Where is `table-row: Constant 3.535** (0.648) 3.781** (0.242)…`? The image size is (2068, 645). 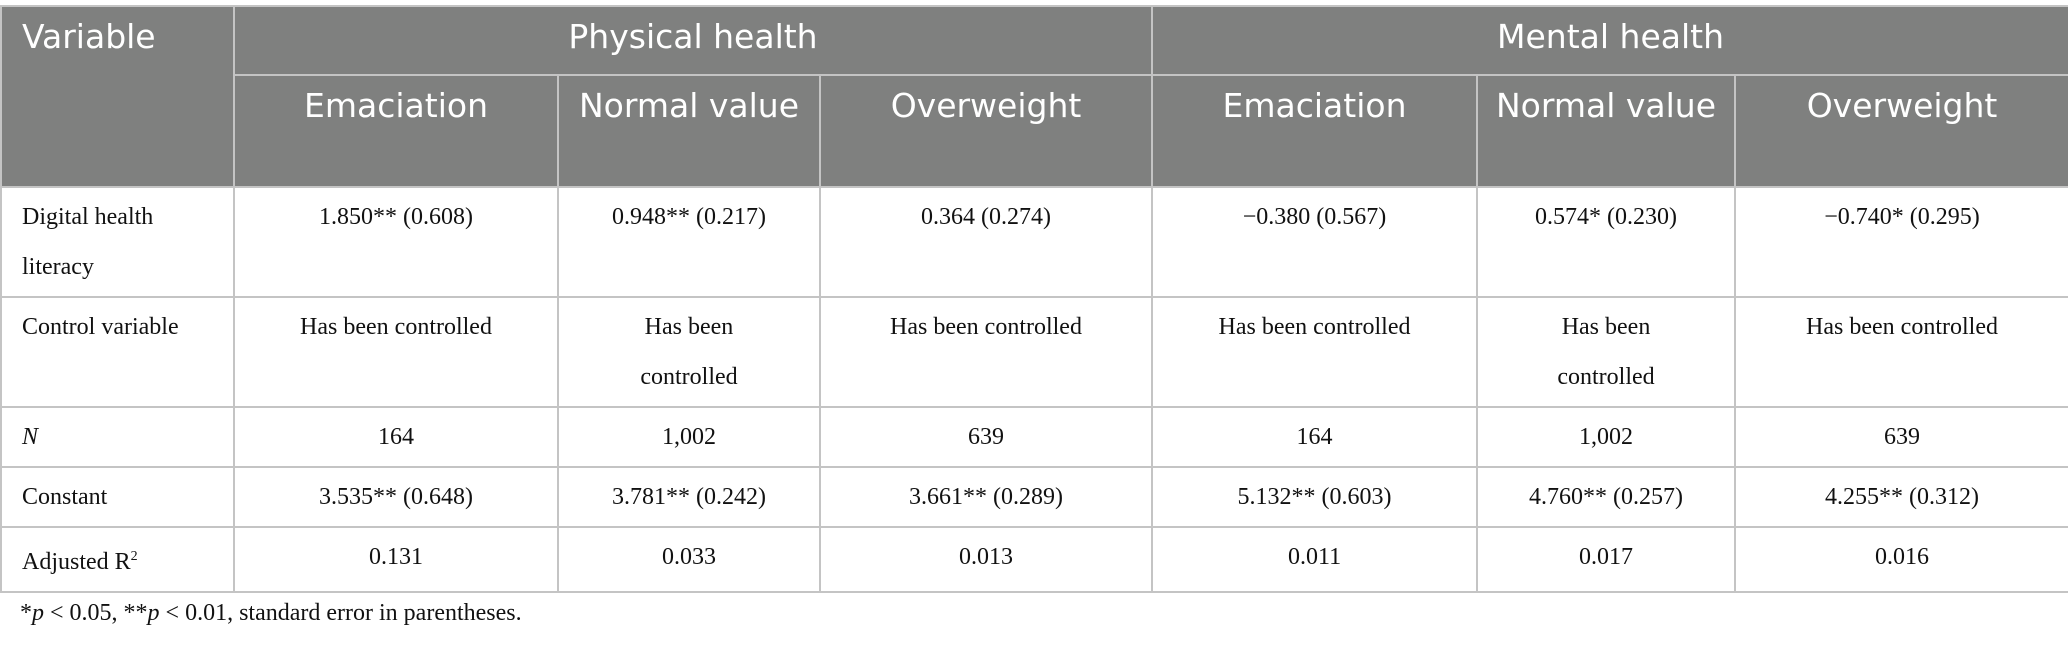 table-row: Constant 3.535** (0.648) 3.781** (0.242)… is located at coordinates (1034, 497).